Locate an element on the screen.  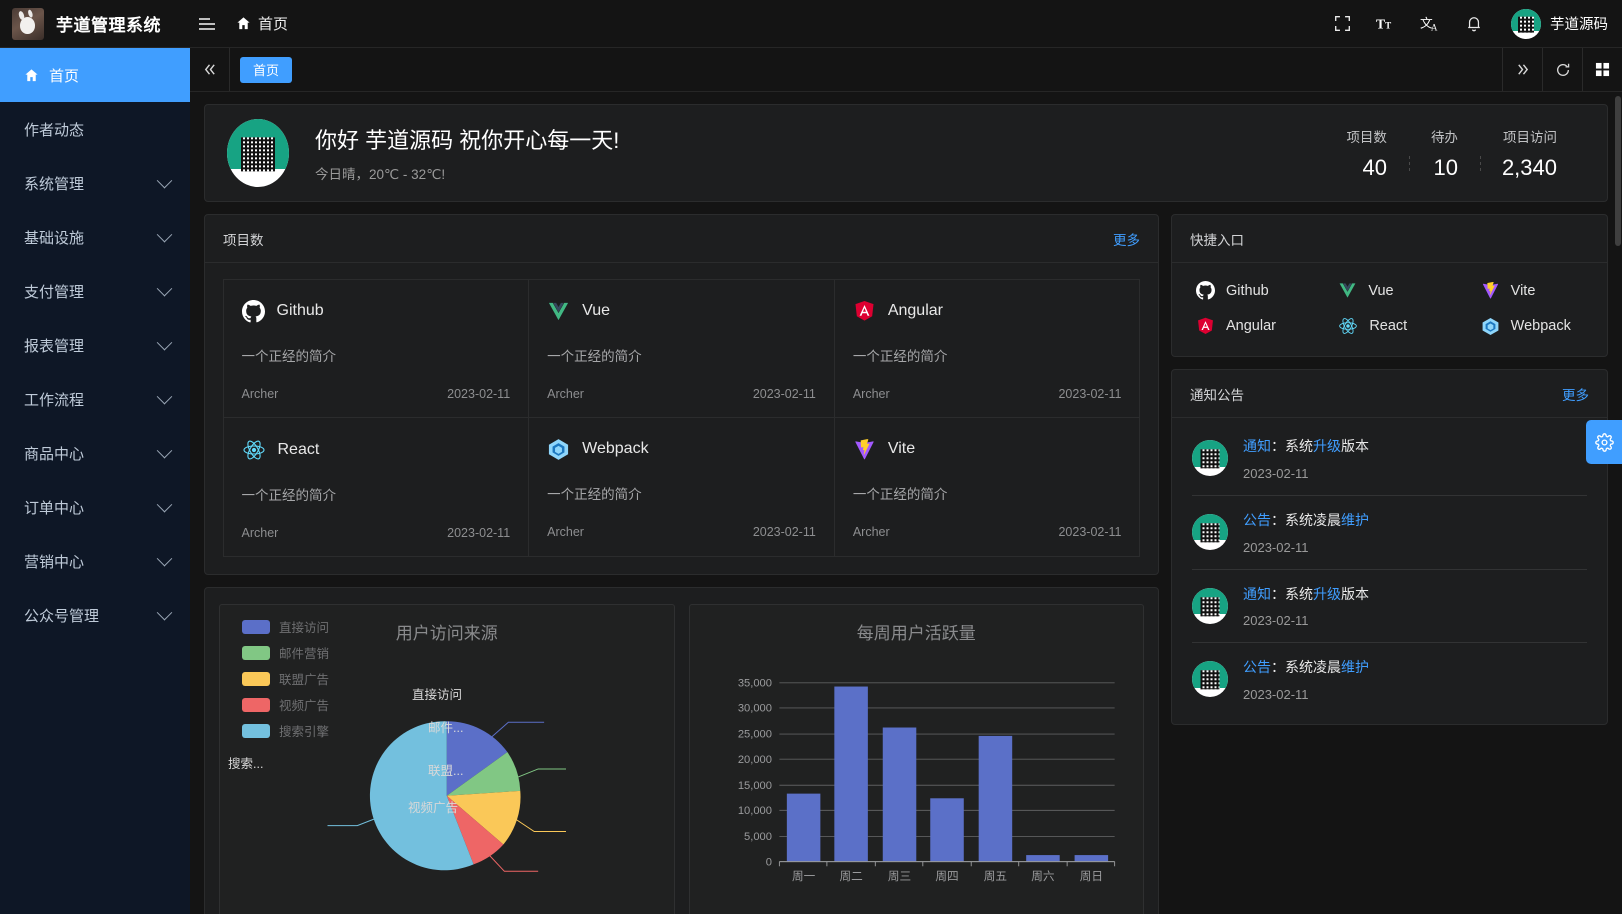
top-header: 芋道管理系统 首页 T T 文 is located at coordinates (811, 24).